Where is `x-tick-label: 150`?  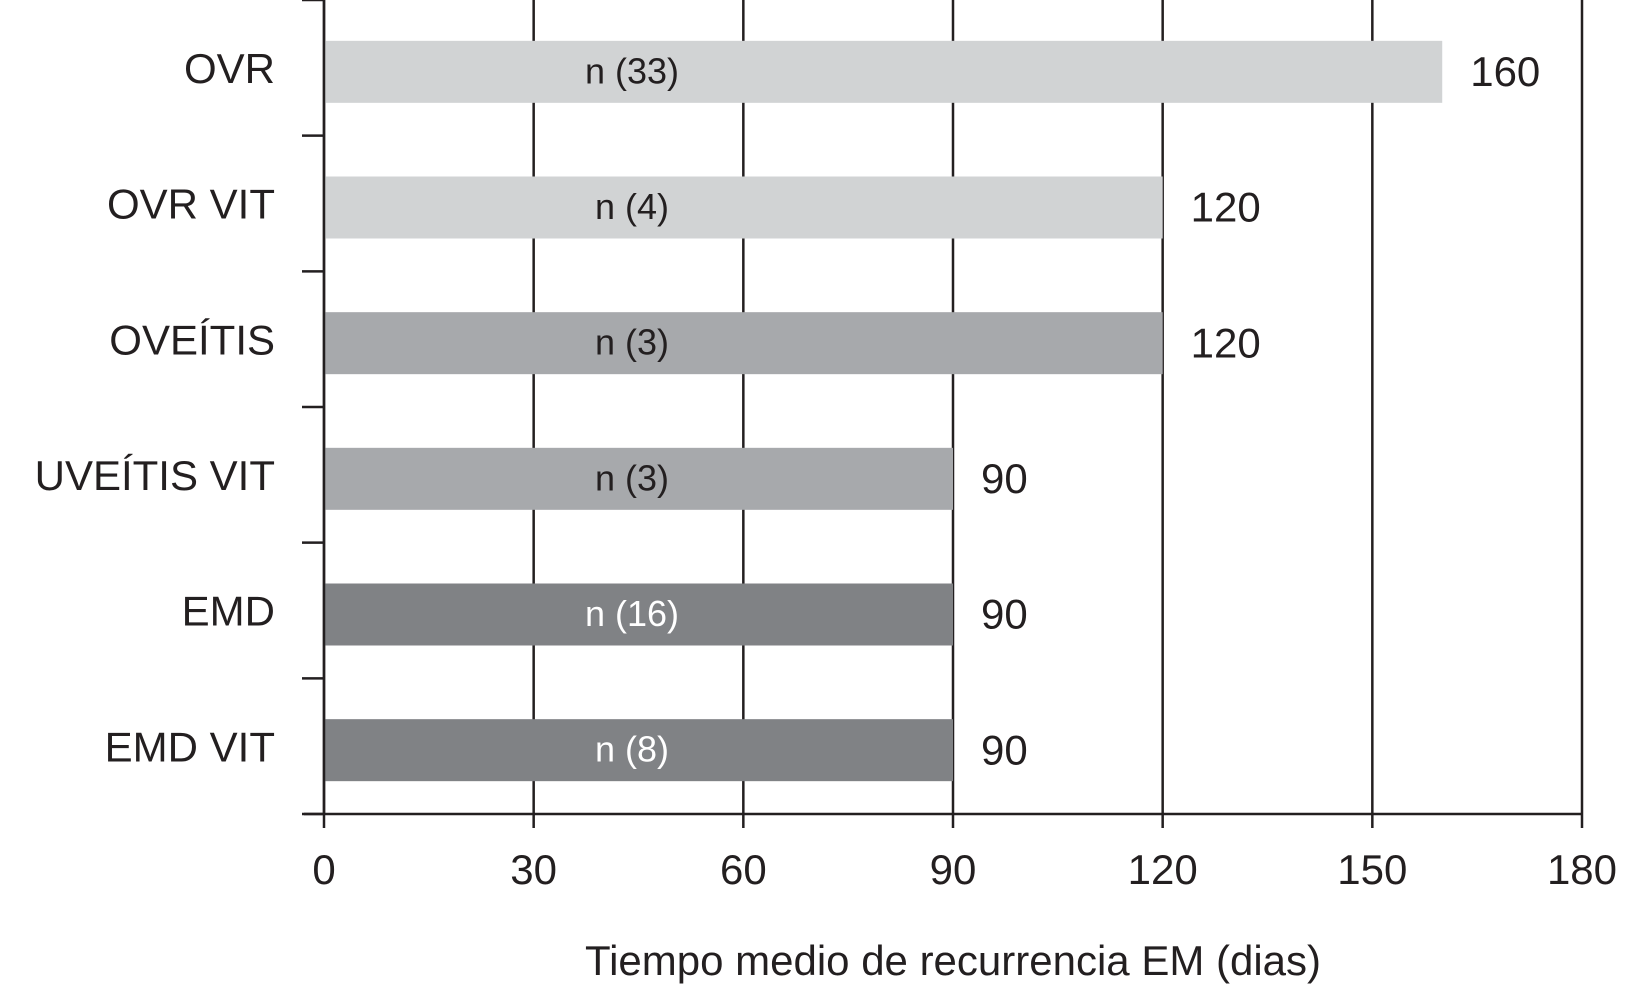 x-tick-label: 150 is located at coordinates (1372, 869).